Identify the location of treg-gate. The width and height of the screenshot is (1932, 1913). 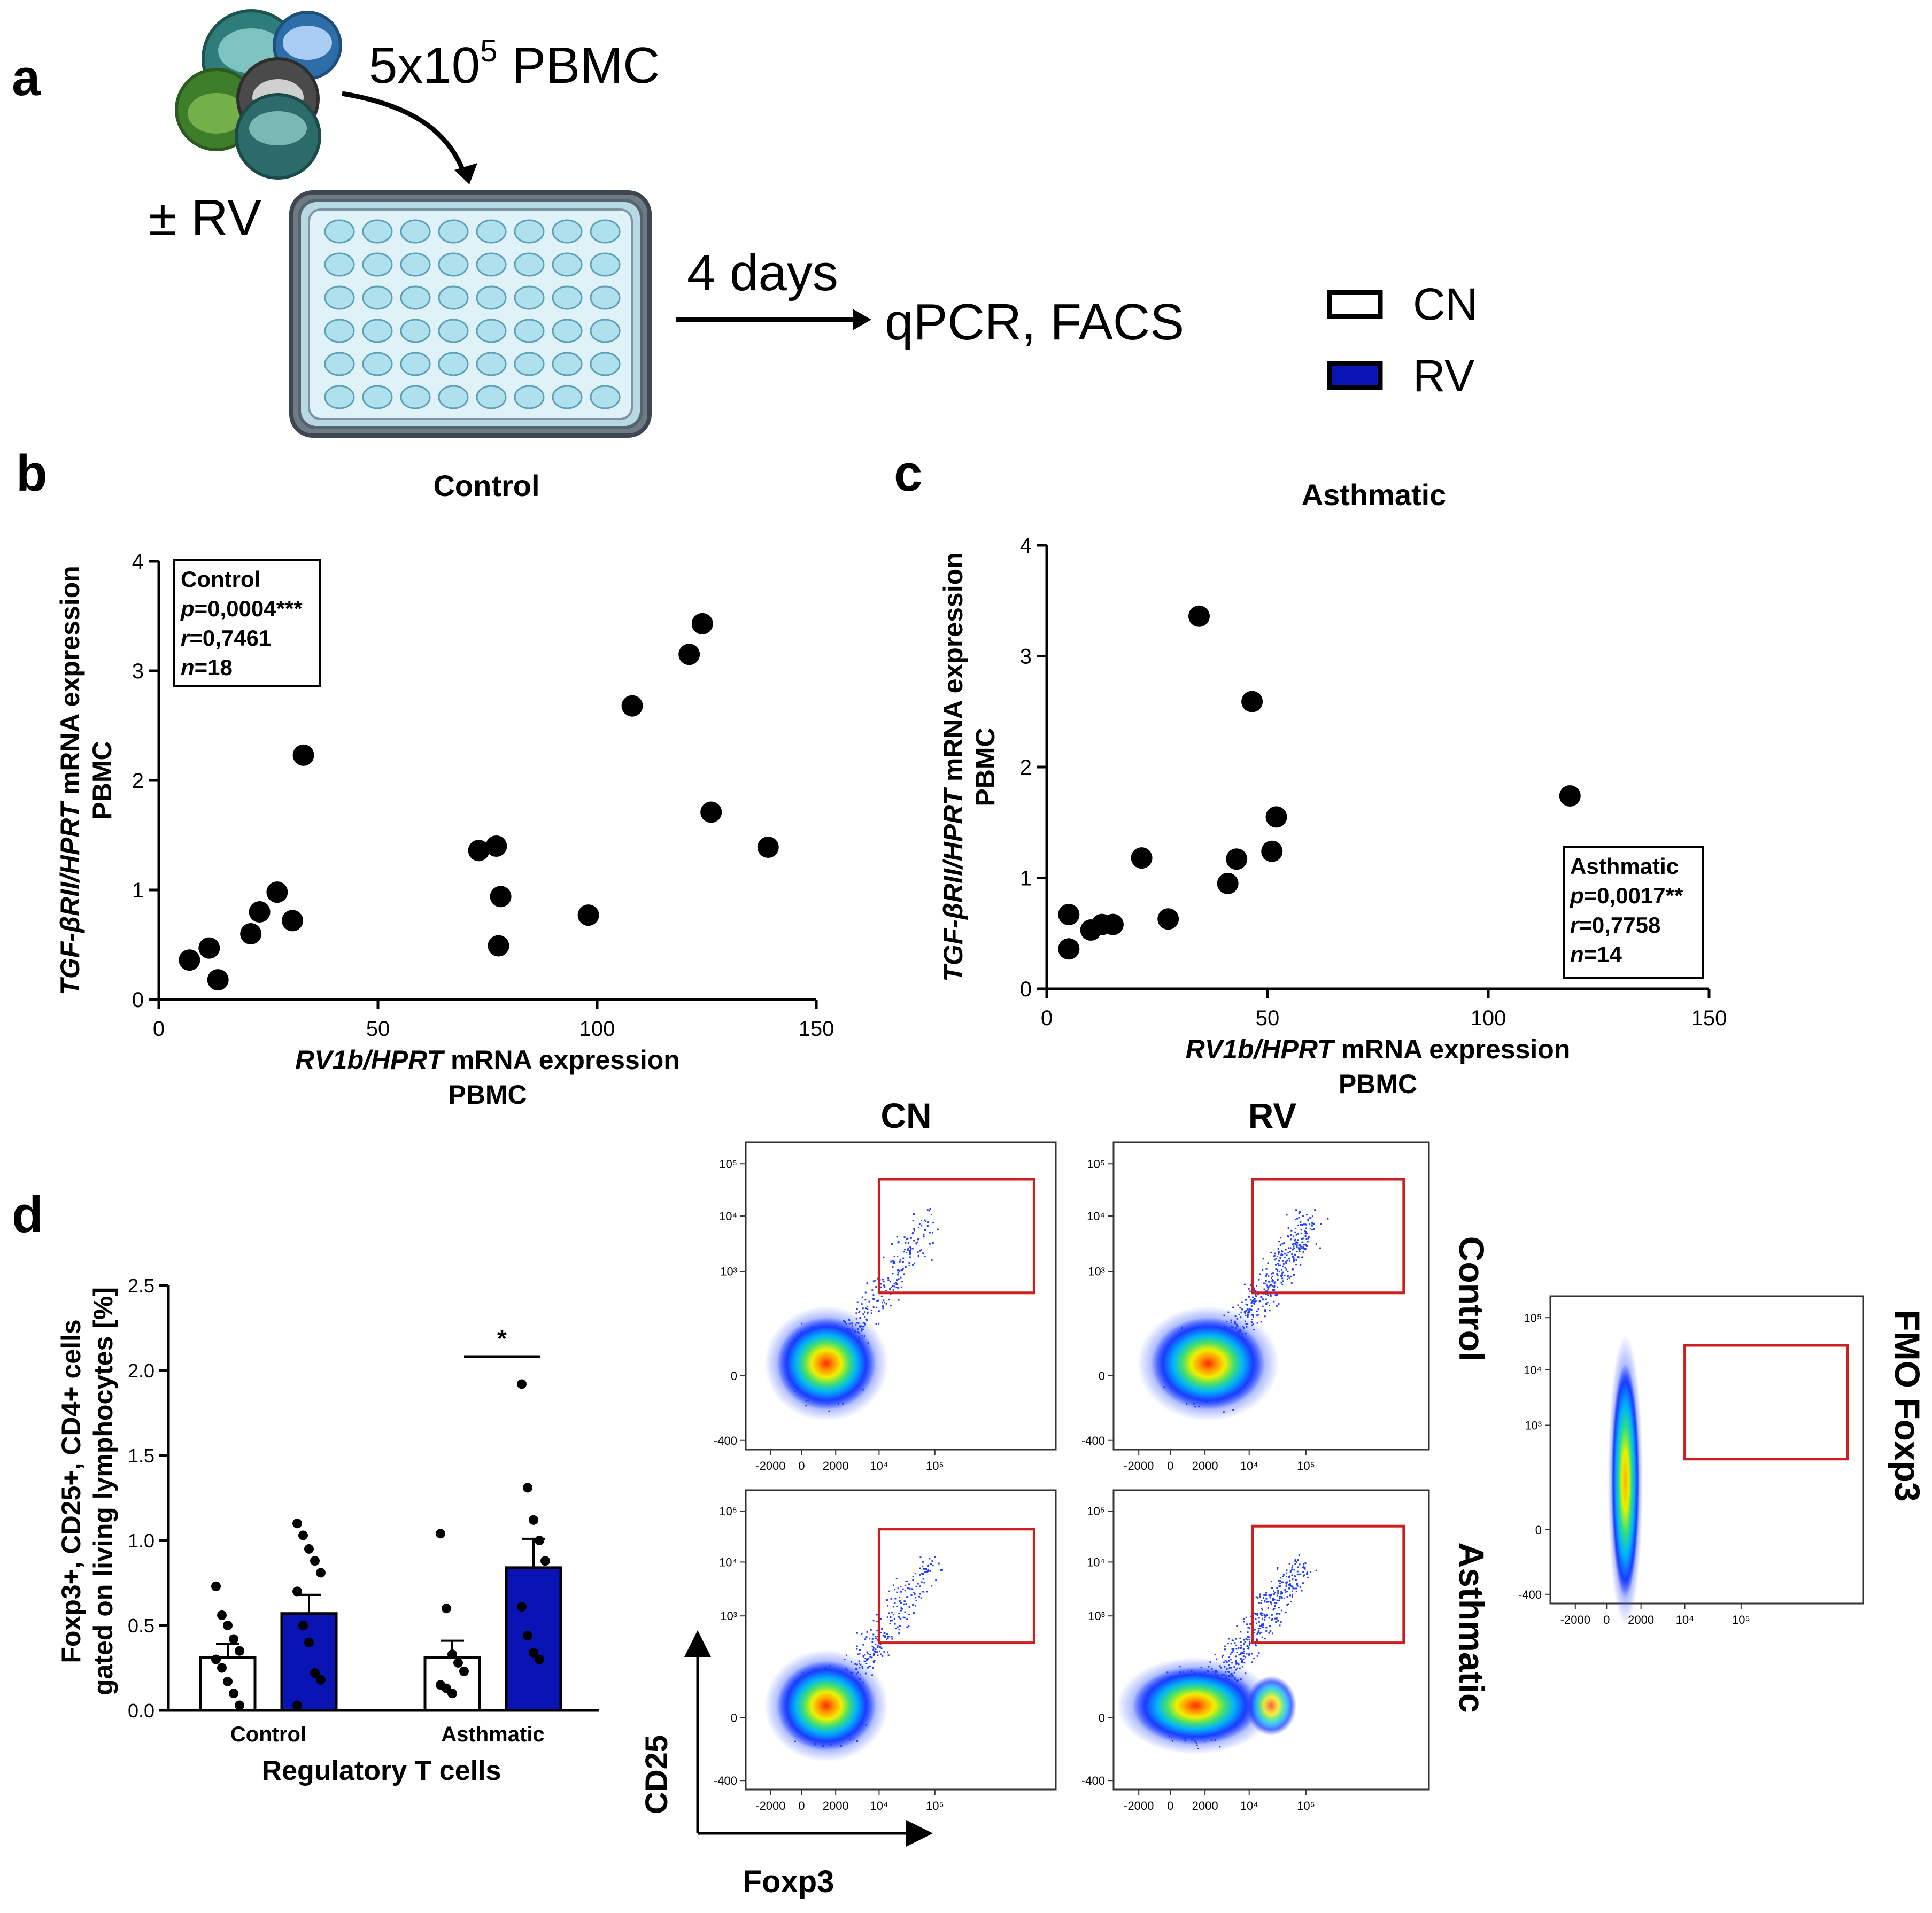
(1328, 1236).